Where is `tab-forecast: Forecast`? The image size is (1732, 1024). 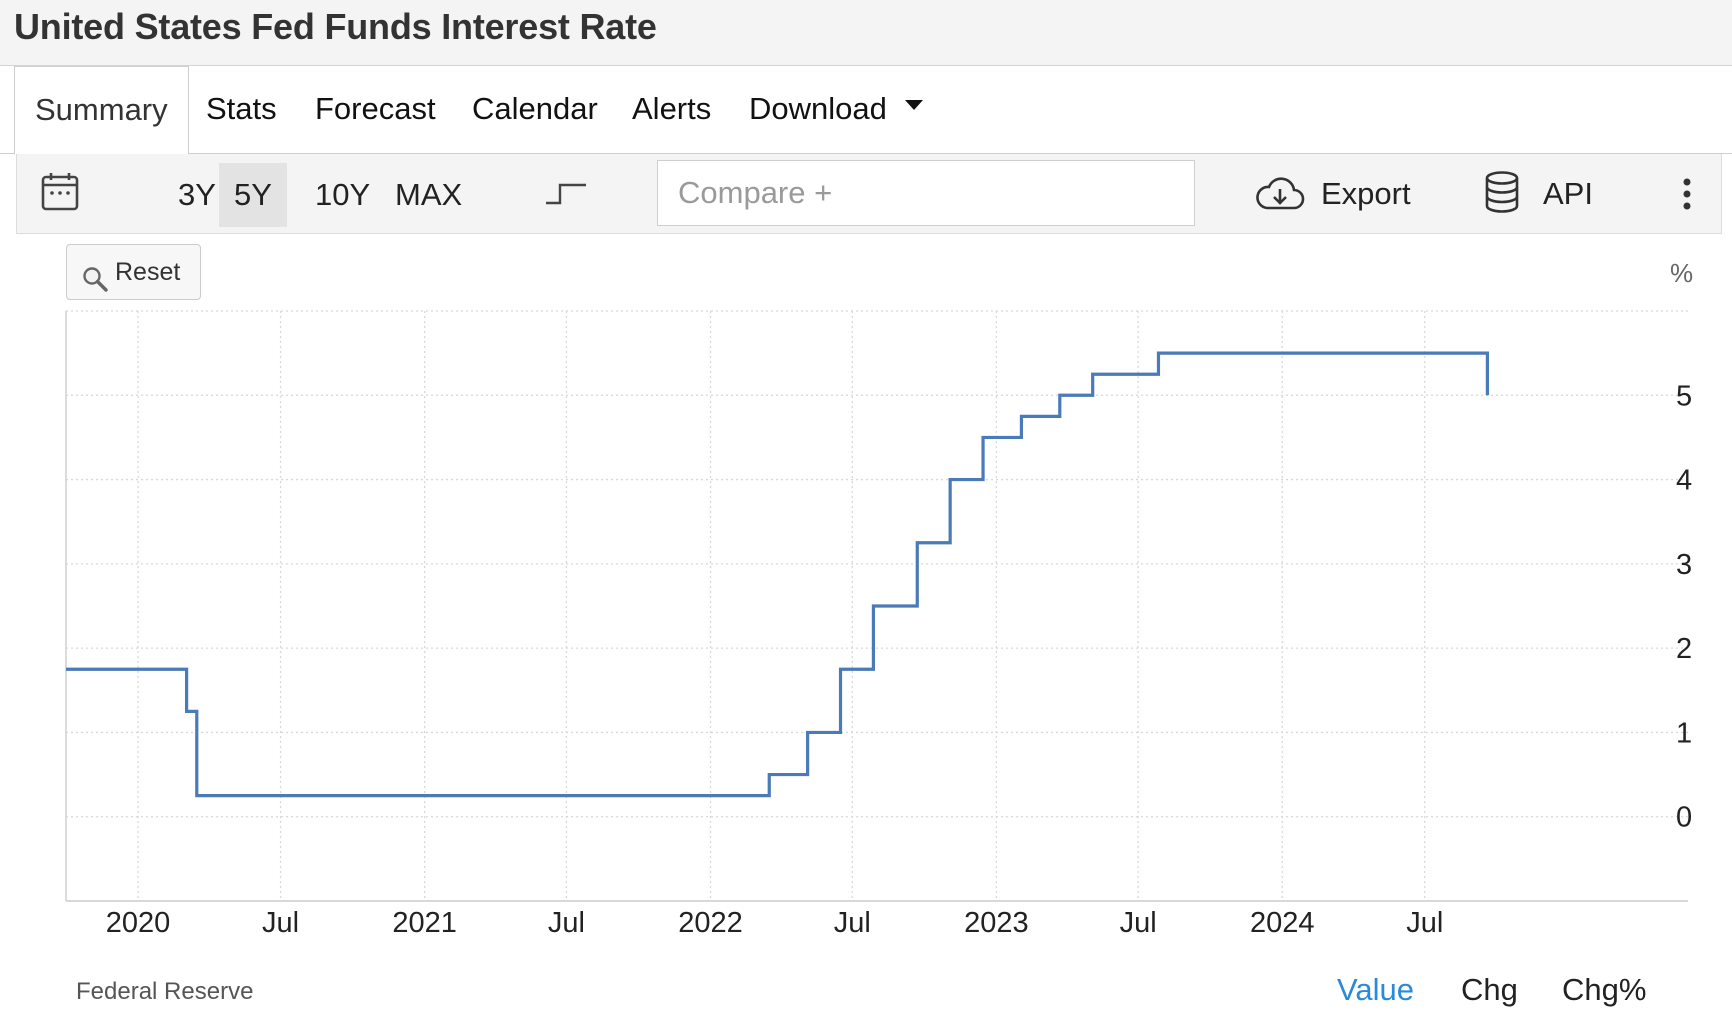
tab-forecast: Forecast is located at coordinates (375, 108).